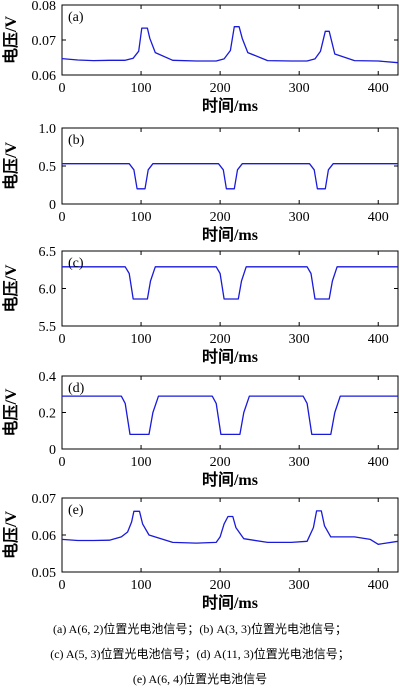 This screenshot has width=400, height=691. I want to click on y-tick-label: 0.08, so click(44, 7).